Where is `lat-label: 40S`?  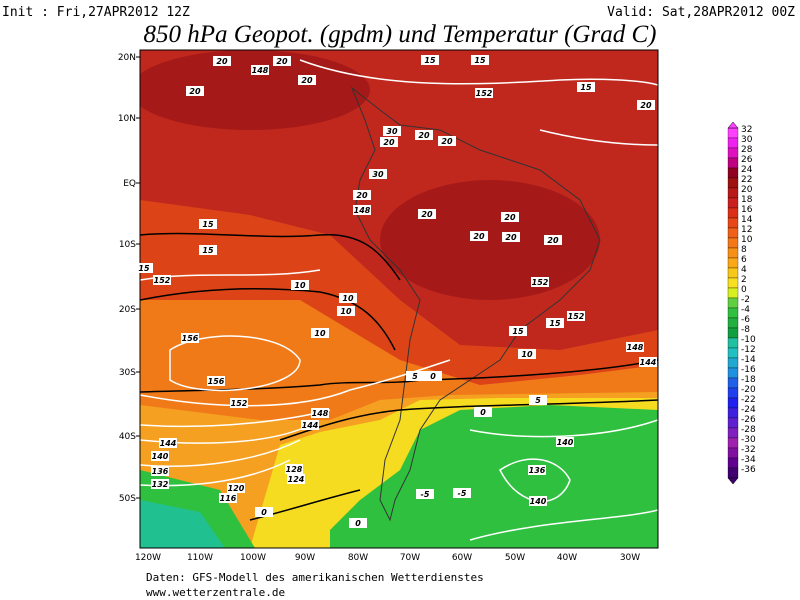
lat-label: 40S is located at coordinates (127, 437).